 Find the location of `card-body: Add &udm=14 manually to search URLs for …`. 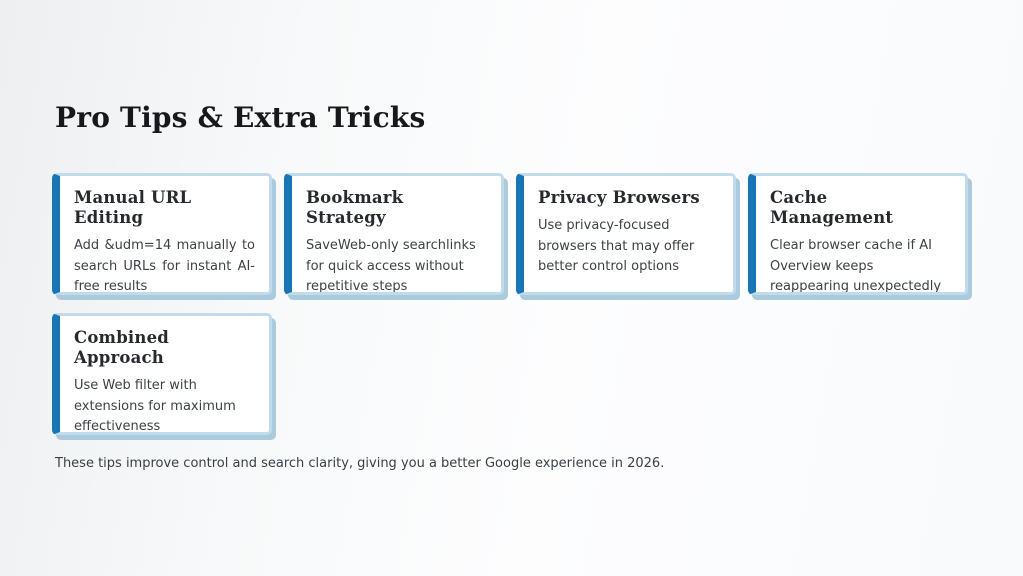

card-body: Add &udm=14 manually to search URLs for … is located at coordinates (164, 266).